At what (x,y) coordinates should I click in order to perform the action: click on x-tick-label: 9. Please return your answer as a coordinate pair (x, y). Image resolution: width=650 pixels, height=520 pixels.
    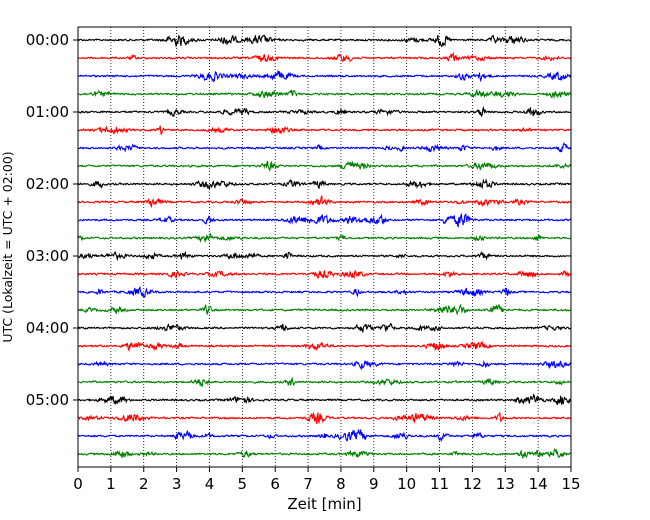
    Looking at the image, I should click on (374, 484).